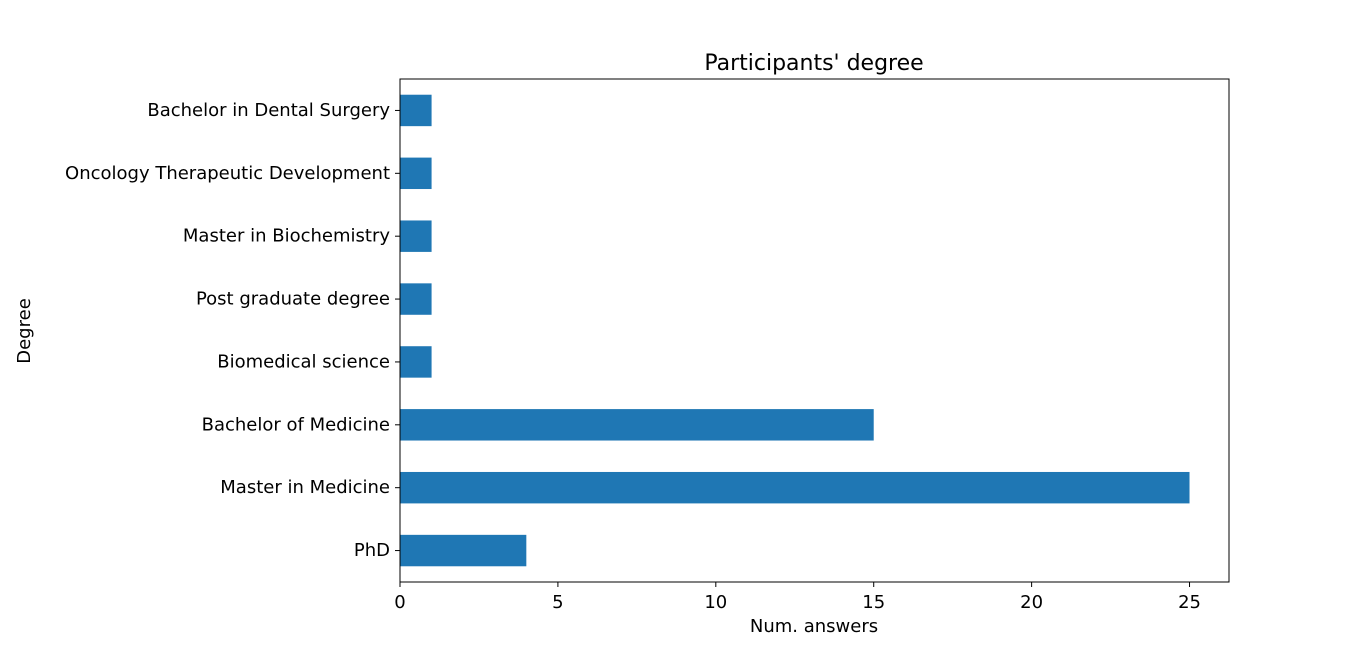  Describe the element at coordinates (1189, 602) in the screenshot. I see `x-tick-label: 25` at that location.